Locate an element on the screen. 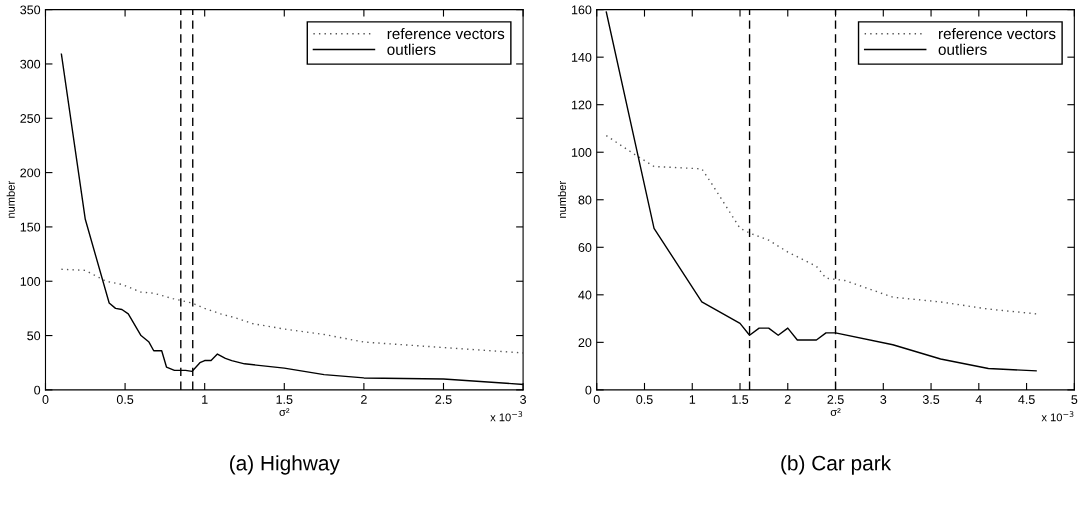 The image size is (1083, 507). y-tick-label: 80 is located at coordinates (585, 200).